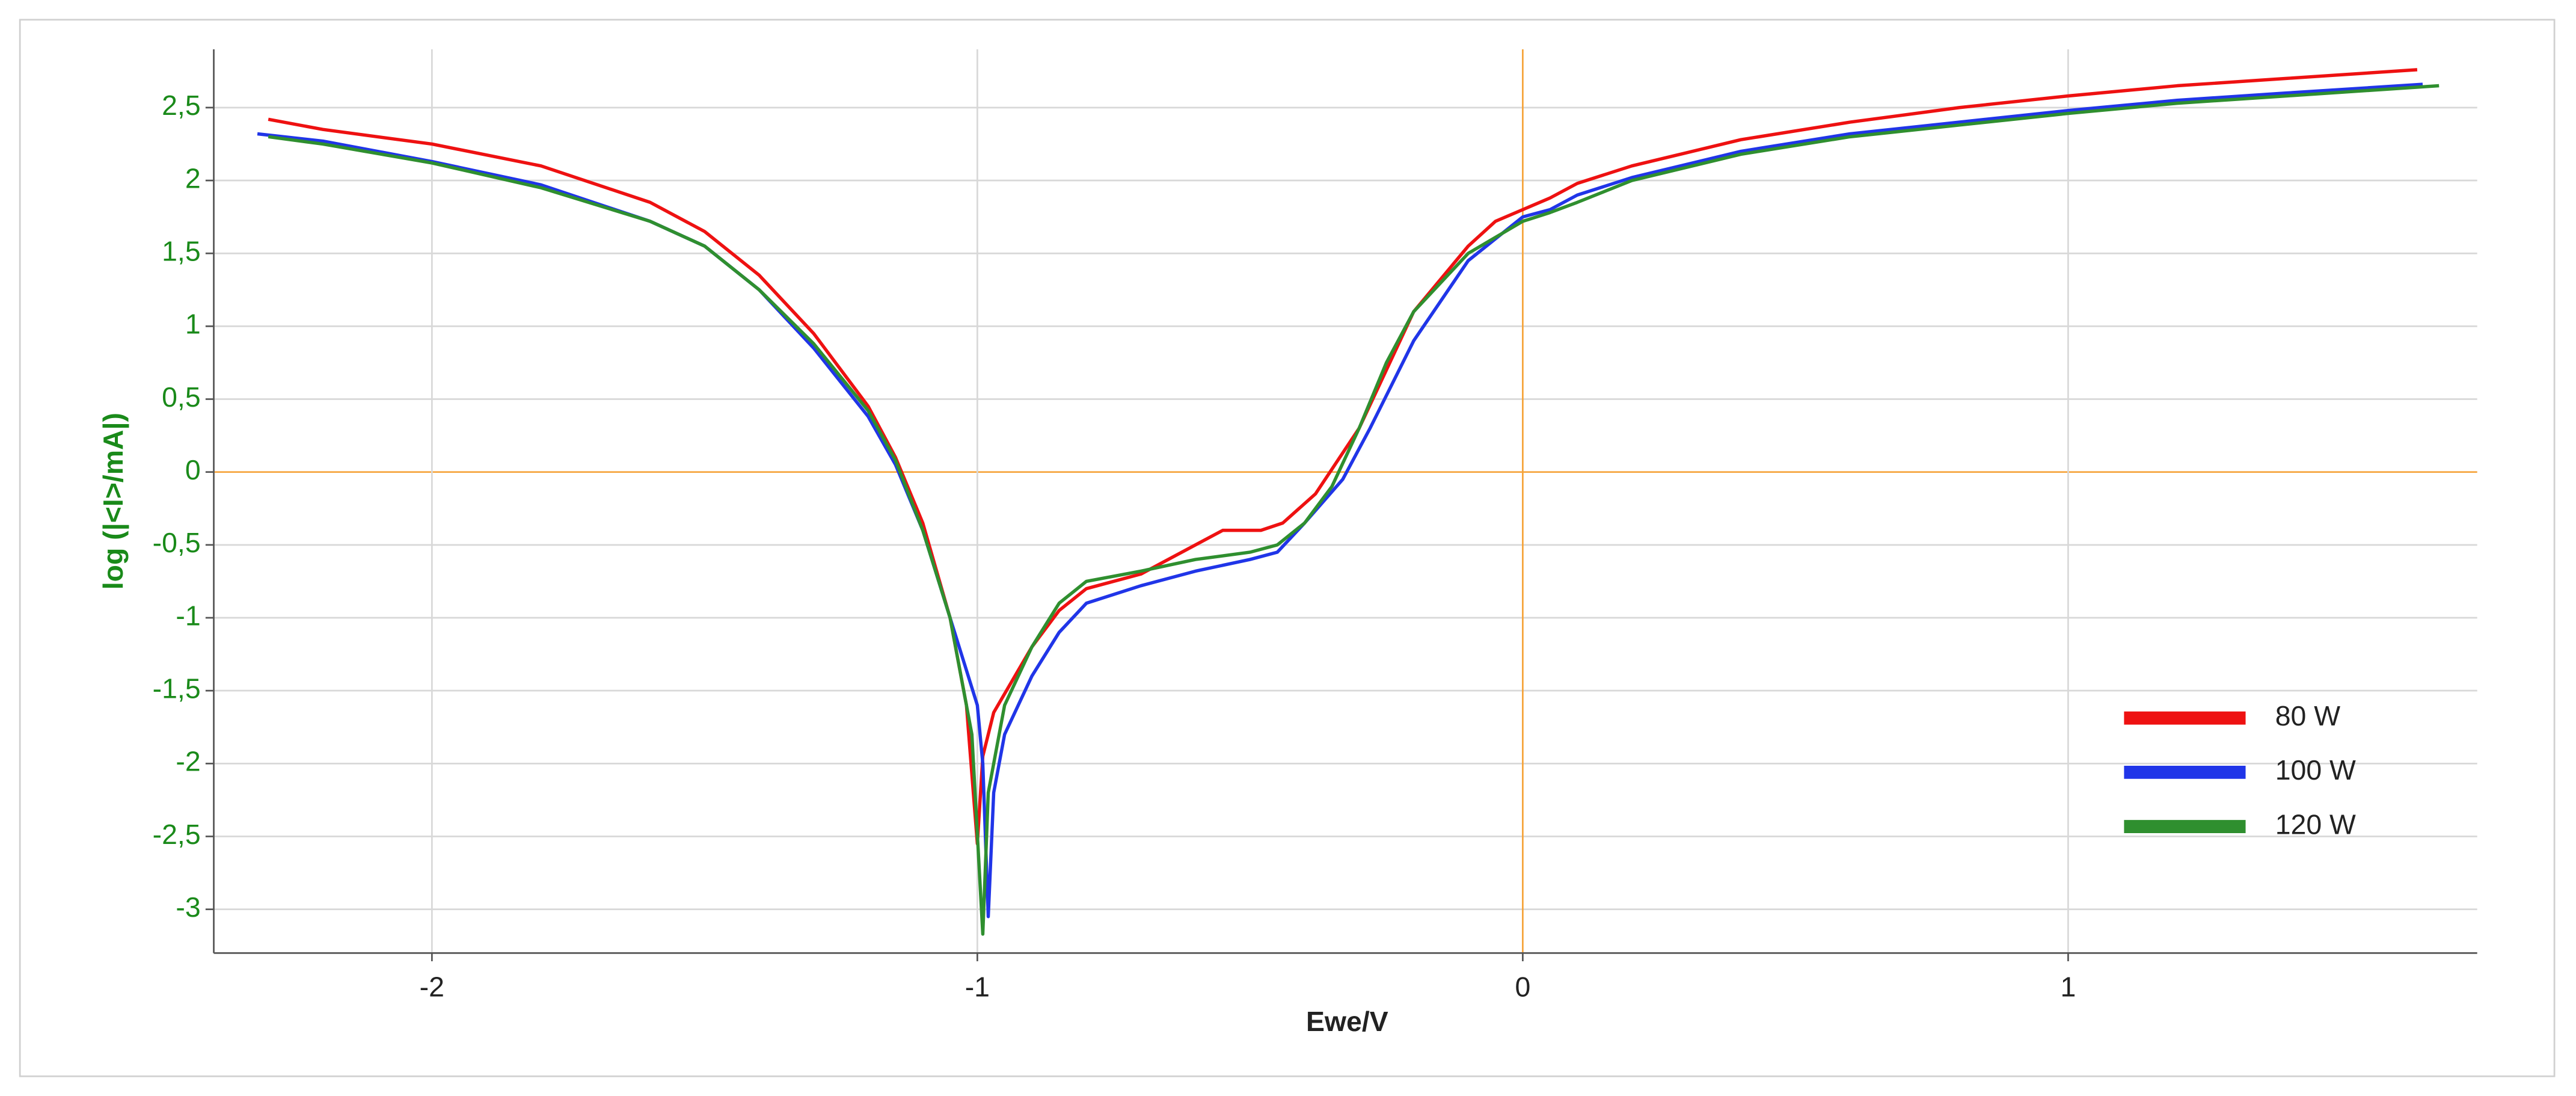 This screenshot has width=2576, height=1096. I want to click on x-tick-label: -2, so click(432, 987).